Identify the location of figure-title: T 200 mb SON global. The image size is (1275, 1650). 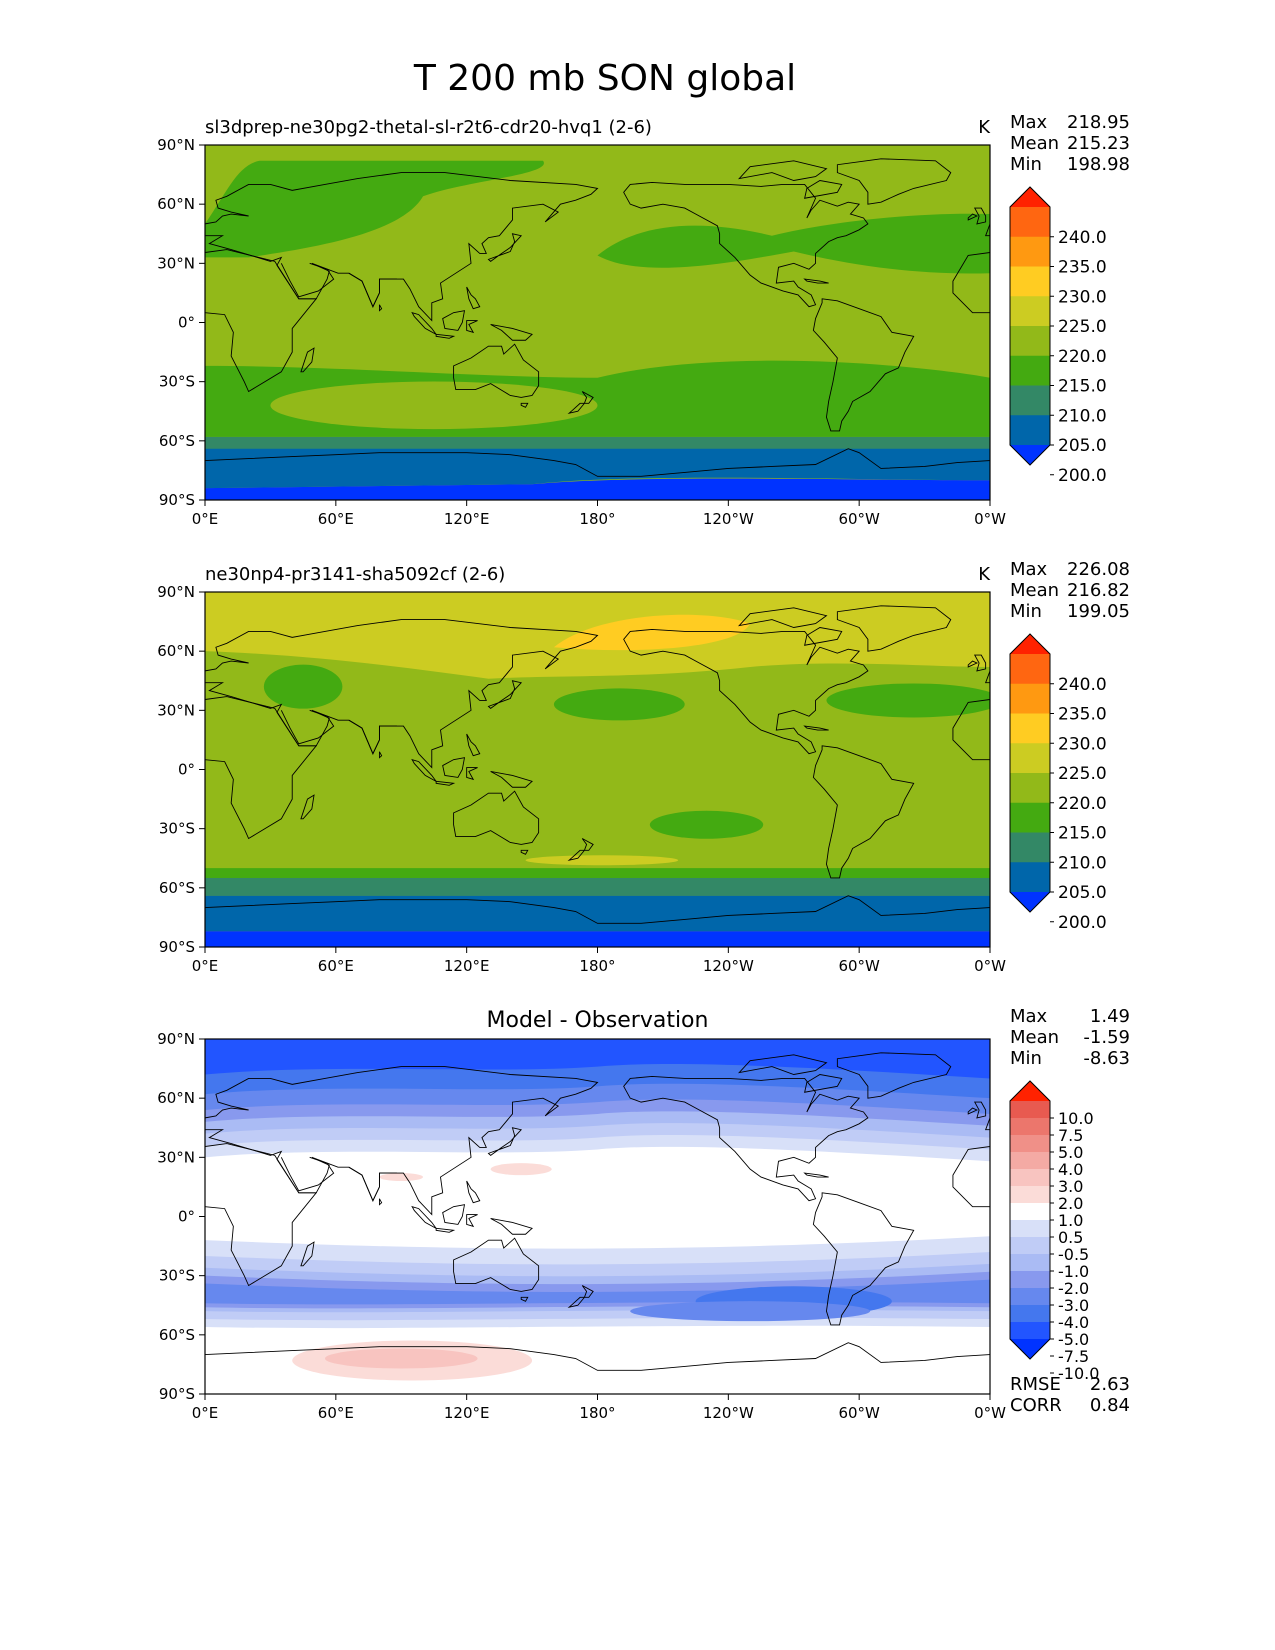
(604, 78).